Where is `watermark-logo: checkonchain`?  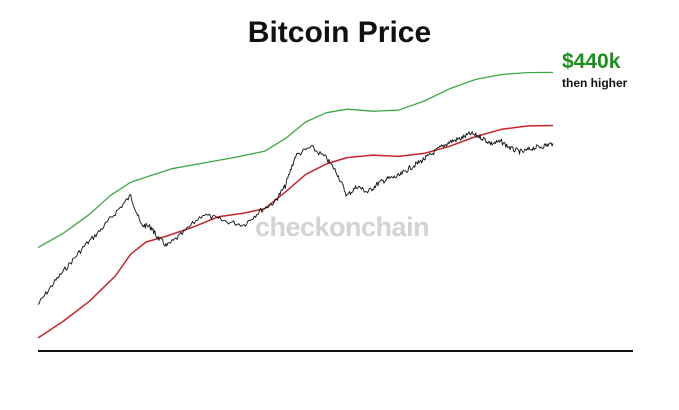
watermark-logo: checkonchain is located at coordinates (342, 227).